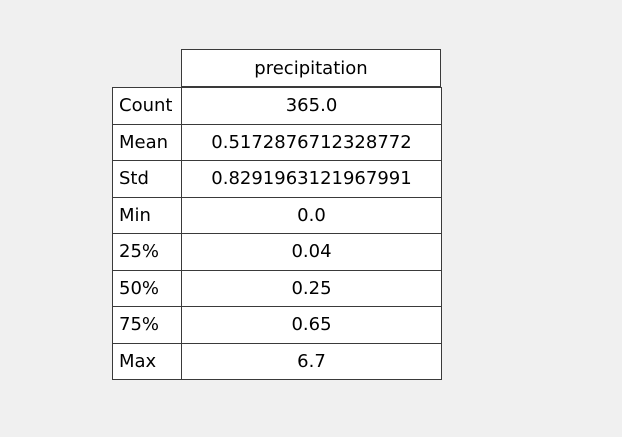  Describe the element at coordinates (147, 252) in the screenshot. I see `row-label: 25%` at that location.